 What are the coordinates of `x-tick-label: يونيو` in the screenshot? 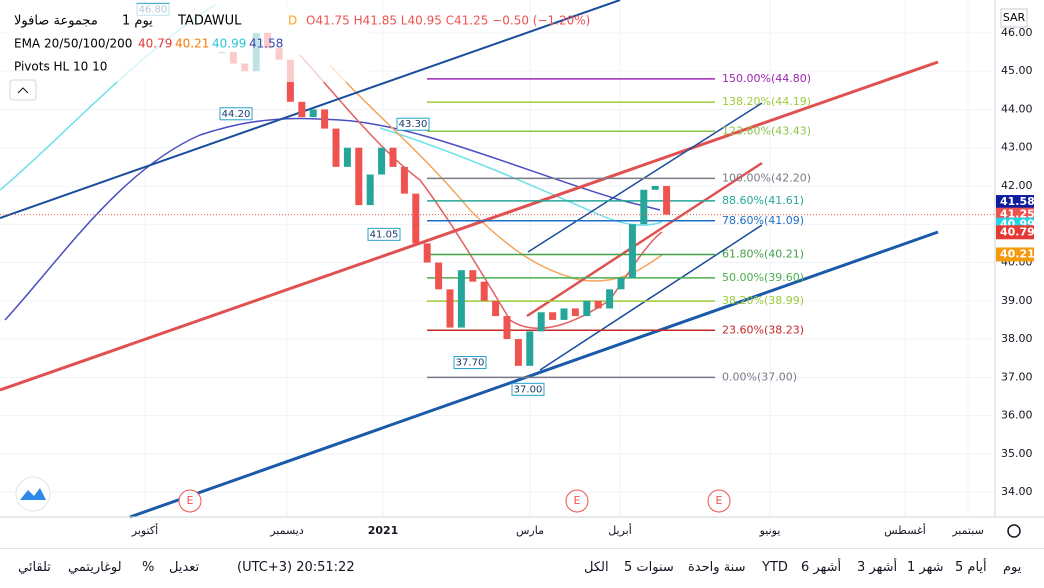 It's located at (770, 530).